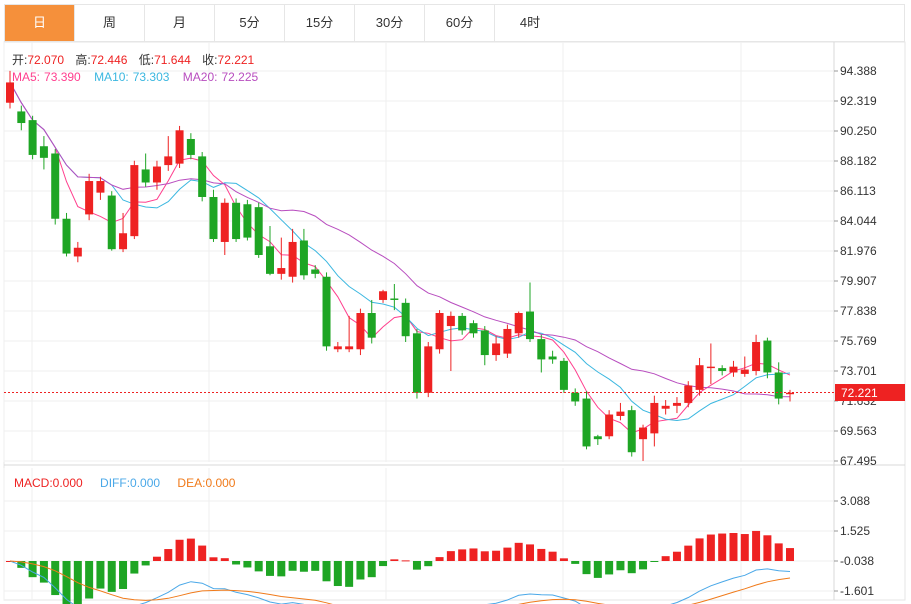 This screenshot has height=604, width=911. I want to click on low-value: 71.644, so click(172, 60).